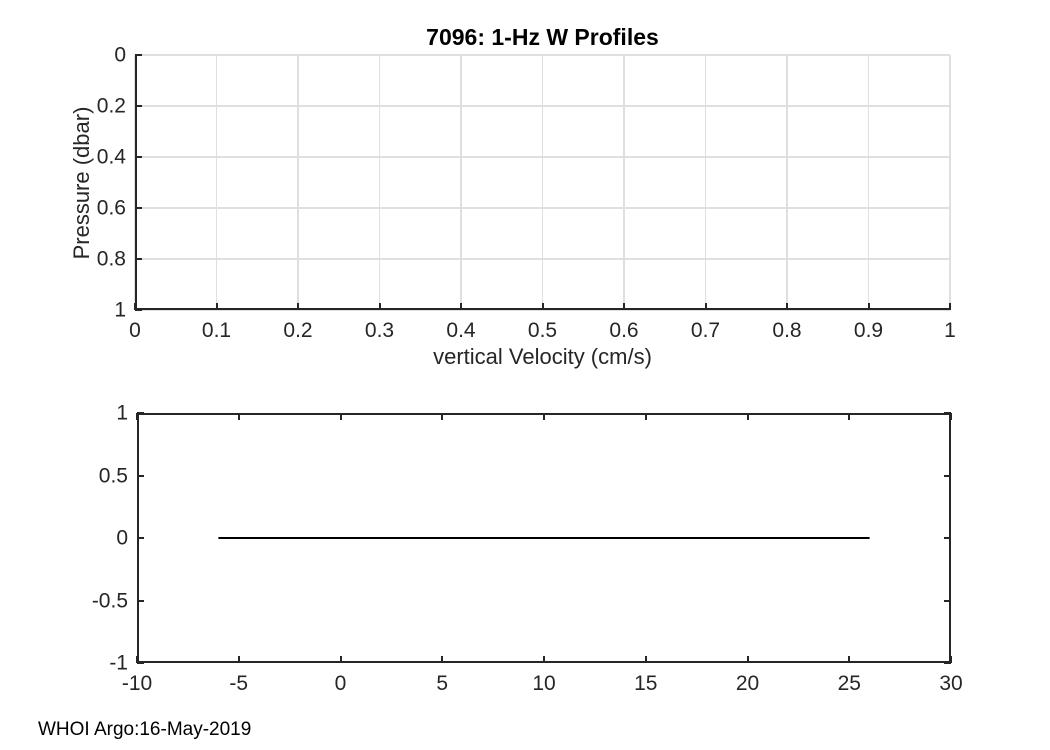  What do you see at coordinates (705, 330) in the screenshot?
I see `x-tick-label: 0.7` at bounding box center [705, 330].